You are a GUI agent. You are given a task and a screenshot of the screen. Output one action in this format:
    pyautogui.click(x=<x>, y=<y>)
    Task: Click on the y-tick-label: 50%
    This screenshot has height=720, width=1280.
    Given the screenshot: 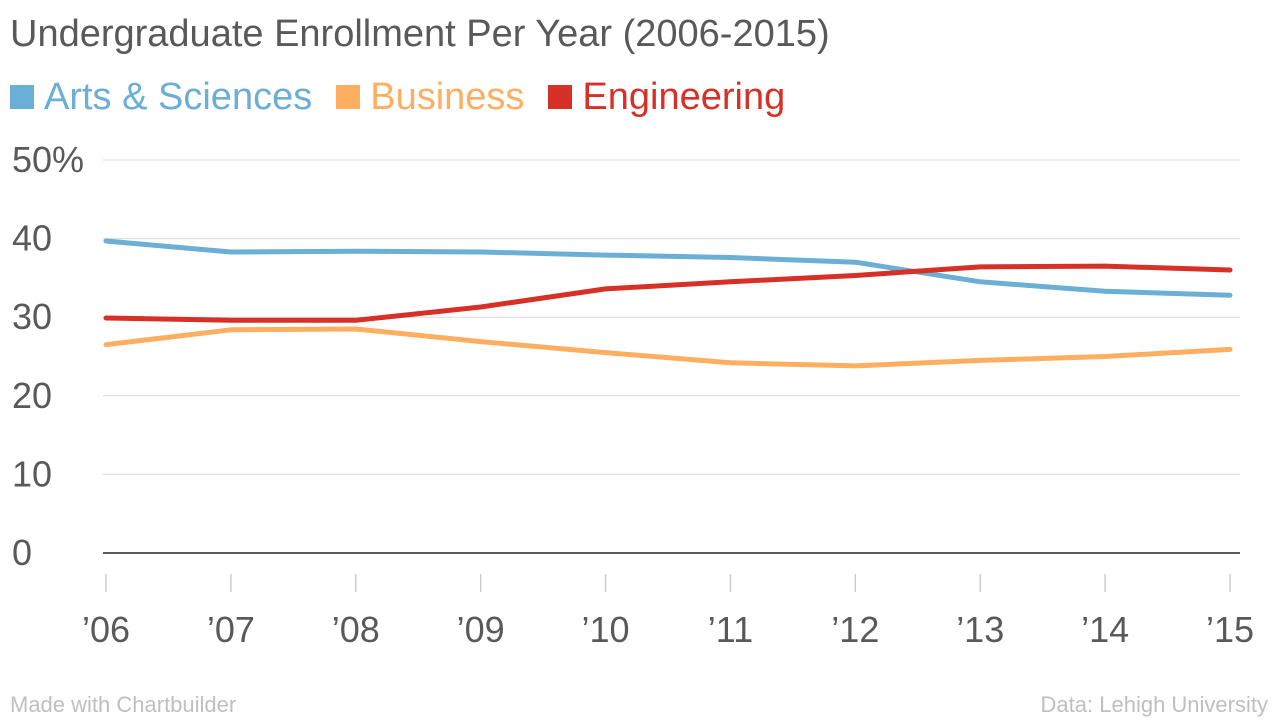 What is the action you would take?
    pyautogui.click(x=48, y=159)
    